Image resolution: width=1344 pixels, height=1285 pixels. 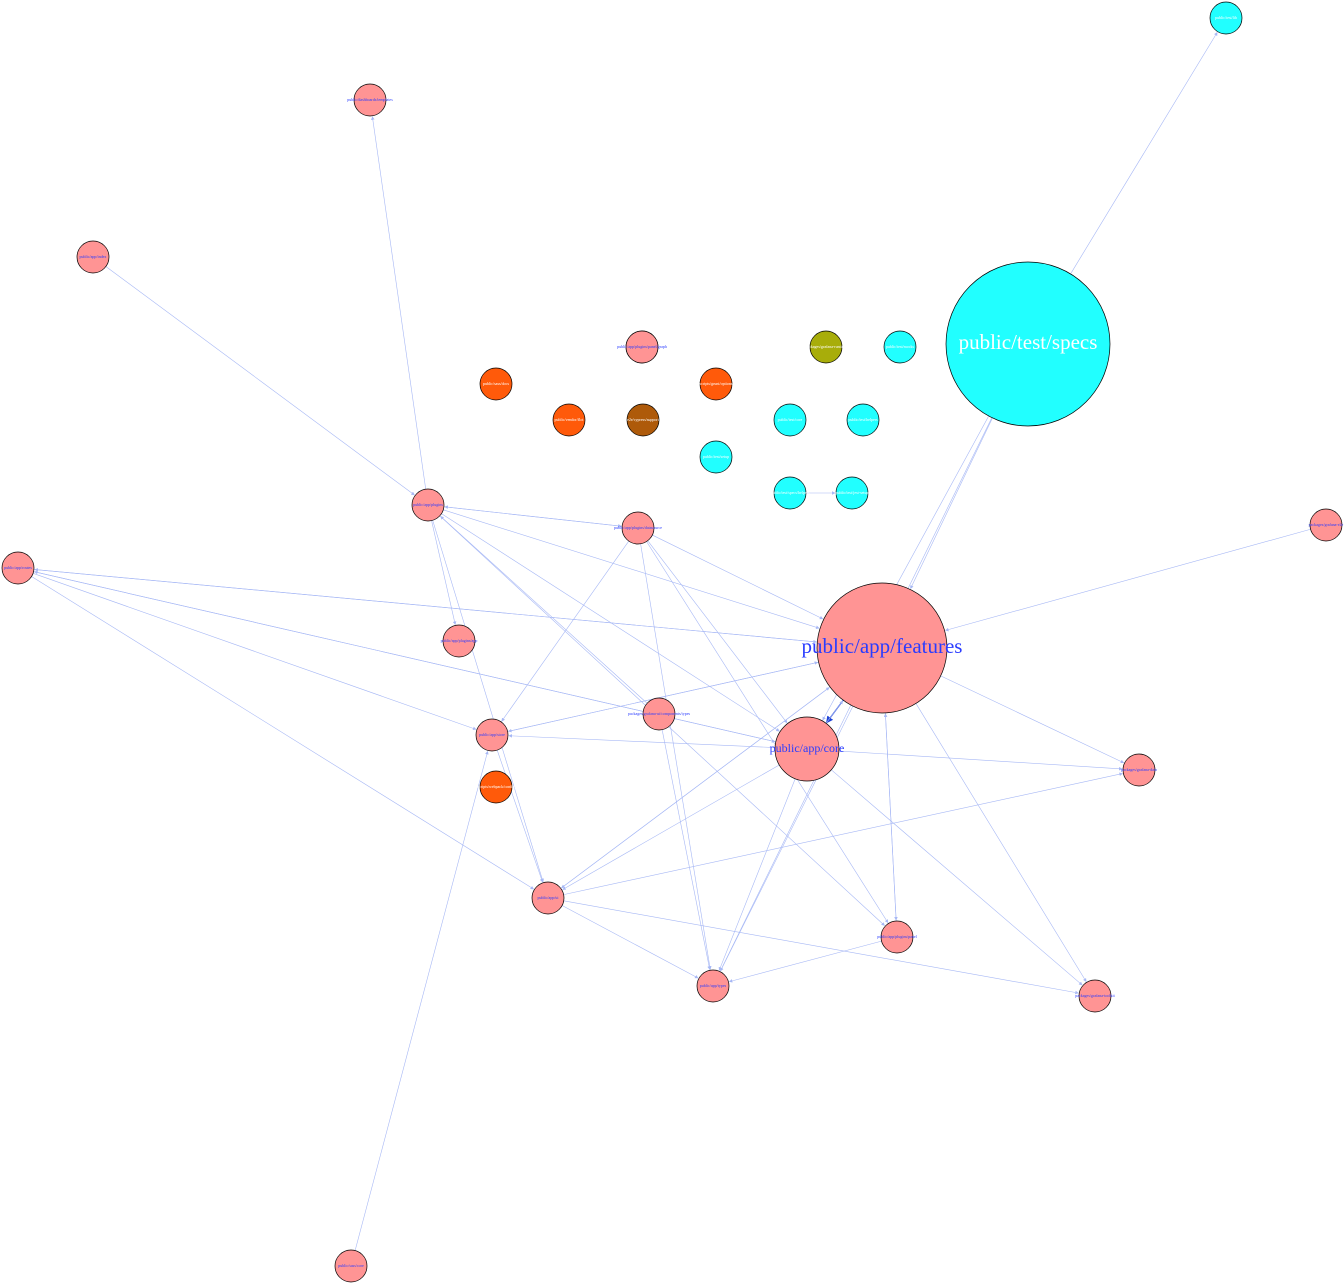 I want to click on node-app-plugins-panel: public/app/plugins/panel, so click(x=897, y=937).